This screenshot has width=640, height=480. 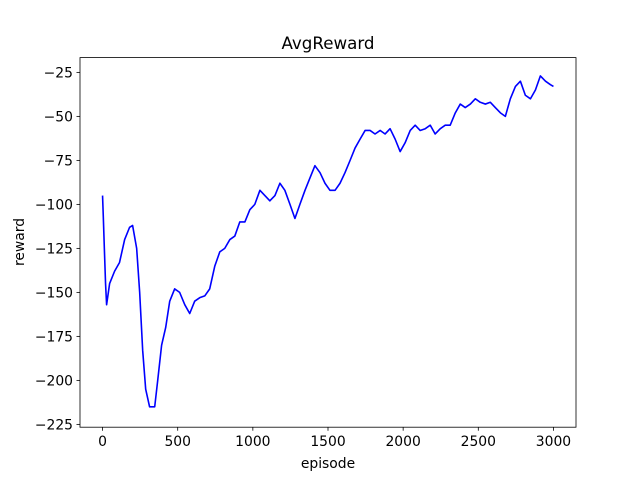 I want to click on y-tick-label: −200, so click(x=54, y=381).